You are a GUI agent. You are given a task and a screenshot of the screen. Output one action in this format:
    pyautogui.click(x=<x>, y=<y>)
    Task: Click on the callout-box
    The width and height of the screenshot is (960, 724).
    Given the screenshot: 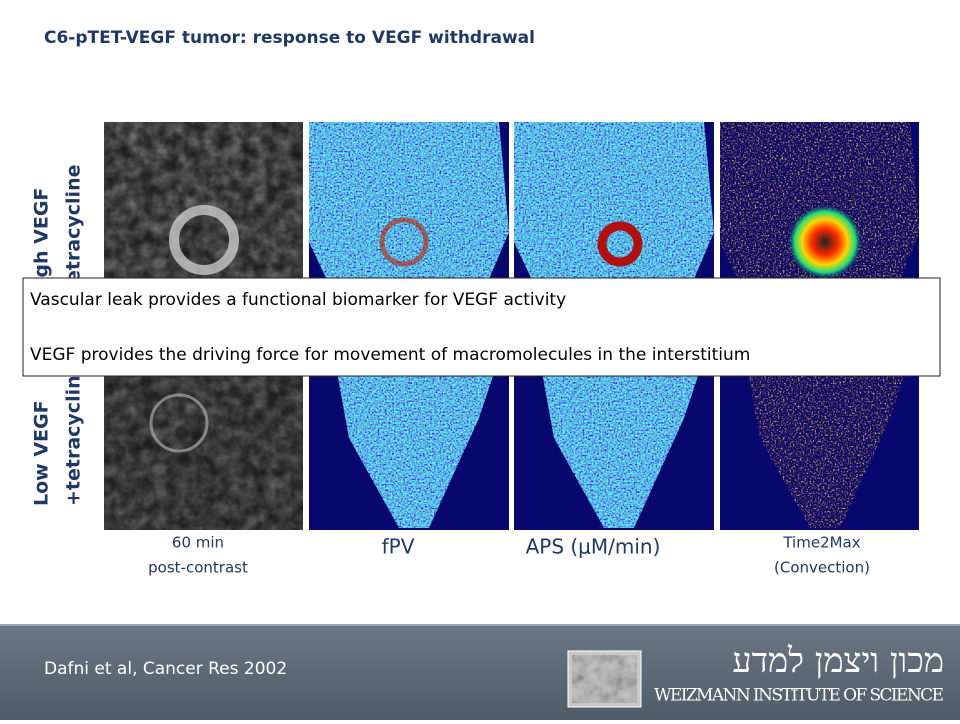 What is the action you would take?
    pyautogui.click(x=481, y=327)
    